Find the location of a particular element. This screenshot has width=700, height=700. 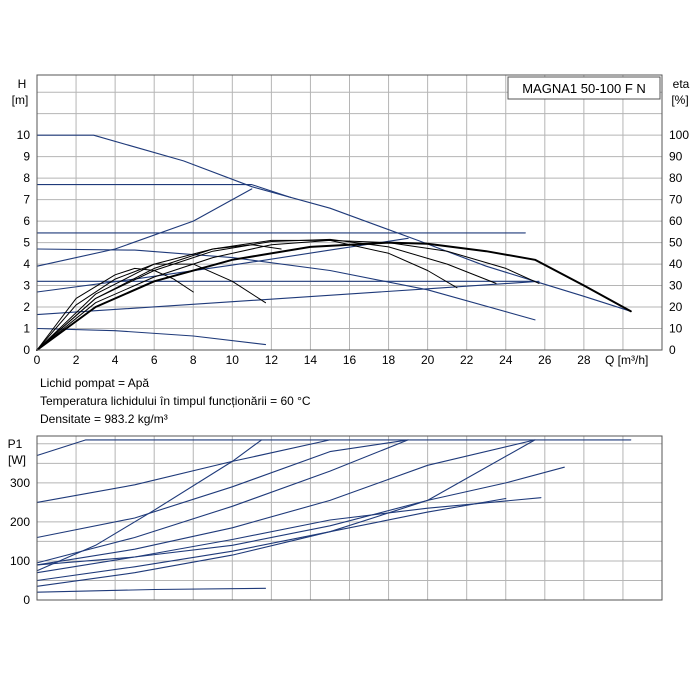

y2-tick-label: 50 is located at coordinates (676, 243).